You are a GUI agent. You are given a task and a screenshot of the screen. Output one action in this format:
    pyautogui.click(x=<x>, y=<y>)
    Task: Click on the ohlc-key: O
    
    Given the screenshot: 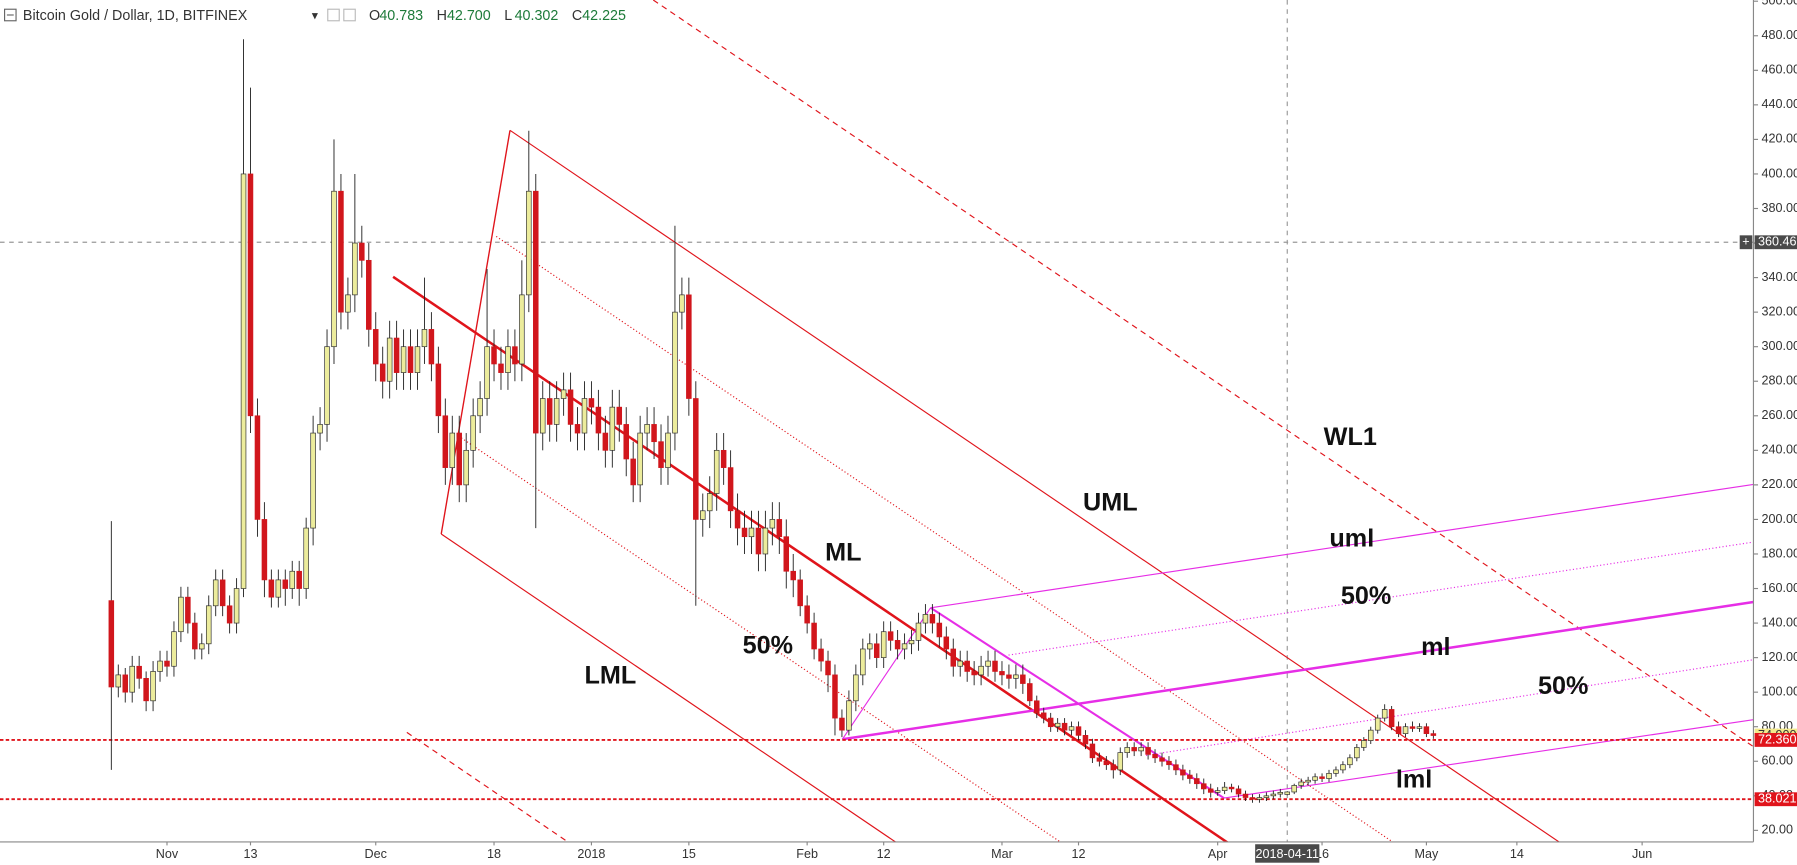 What is the action you would take?
    pyautogui.click(x=374, y=16)
    